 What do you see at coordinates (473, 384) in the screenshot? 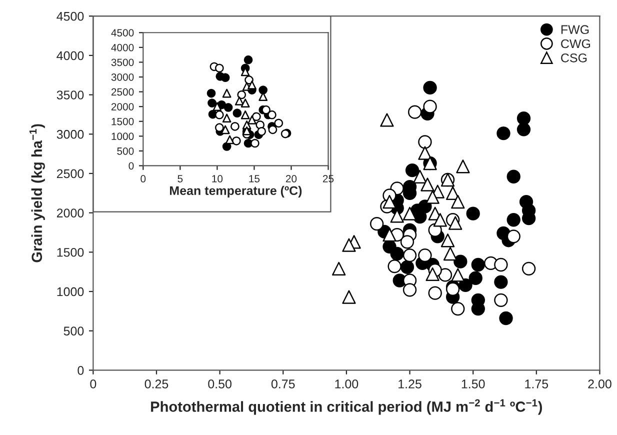
I see `x-tick-label: 1.50` at bounding box center [473, 384].